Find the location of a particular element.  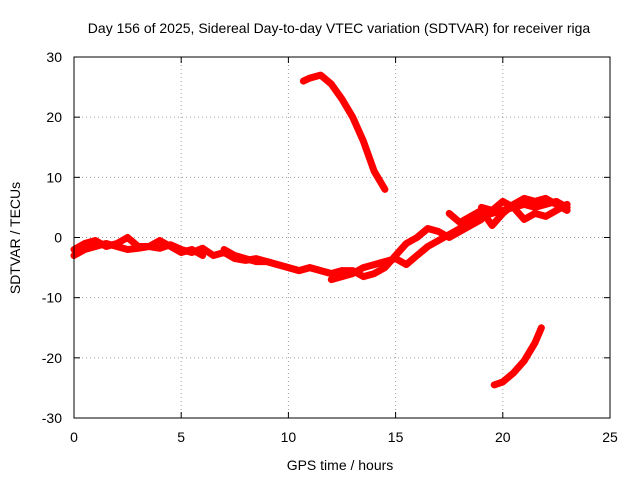

x-tick-label: 20 is located at coordinates (503, 437).